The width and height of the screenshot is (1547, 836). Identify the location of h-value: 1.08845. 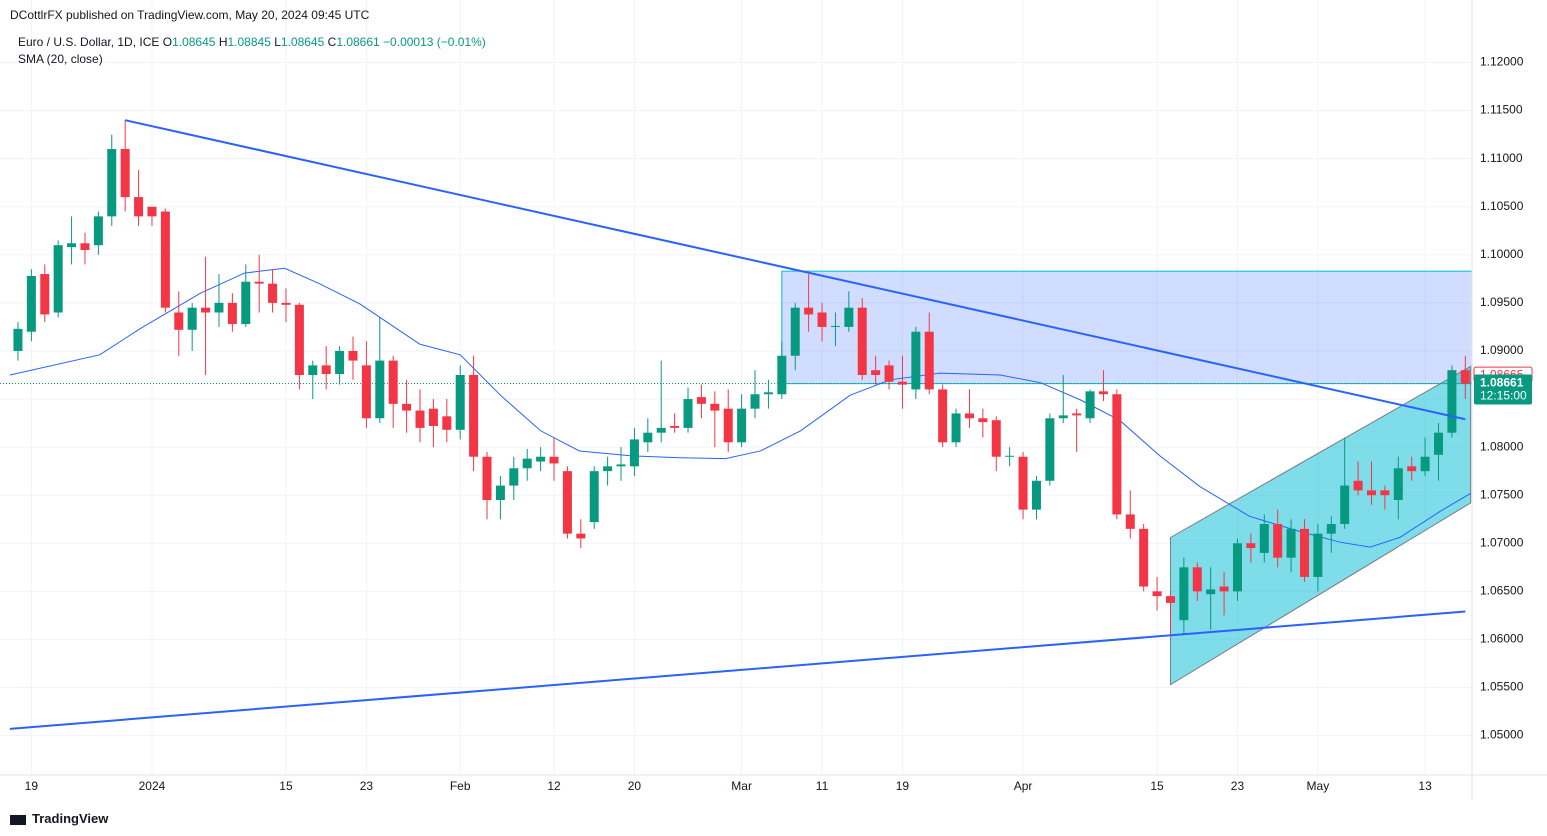
(249, 42).